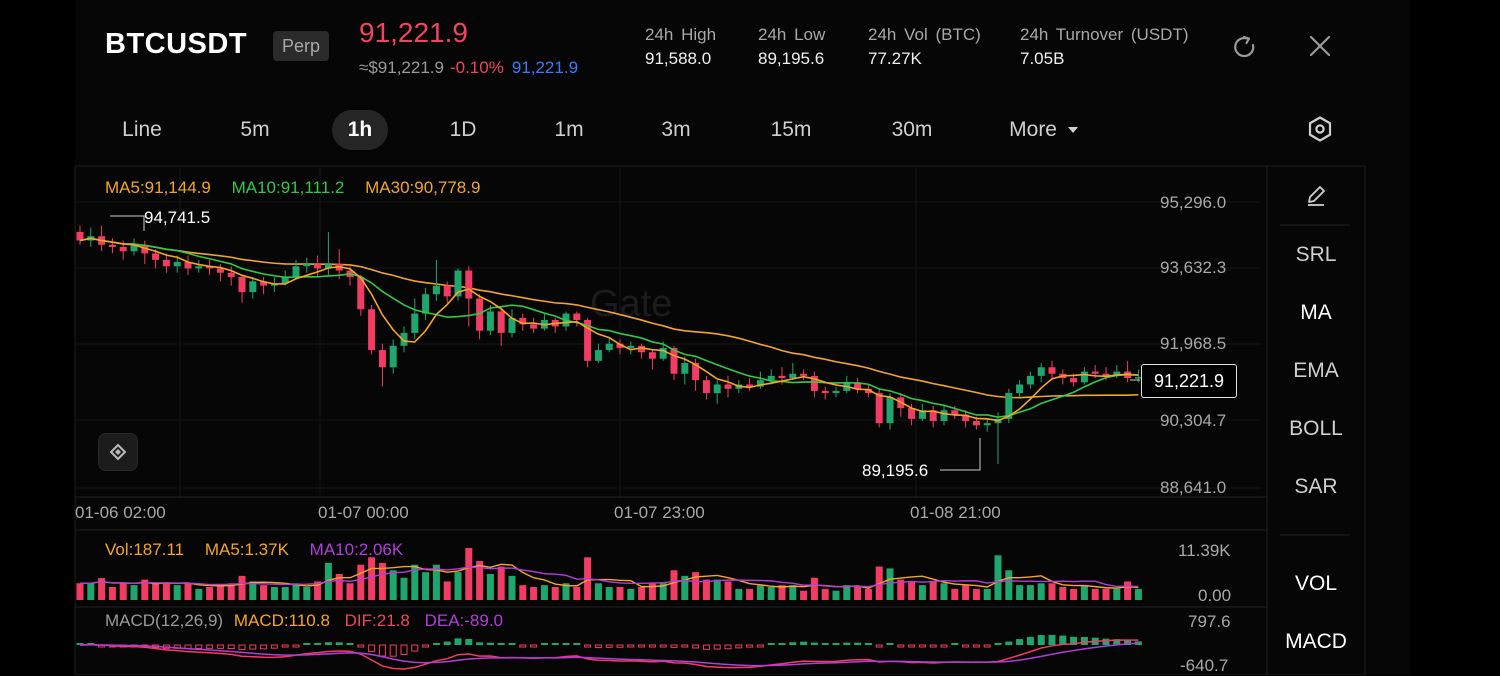 The height and width of the screenshot is (676, 1500). I want to click on more-intervals-button: More, so click(1044, 130).